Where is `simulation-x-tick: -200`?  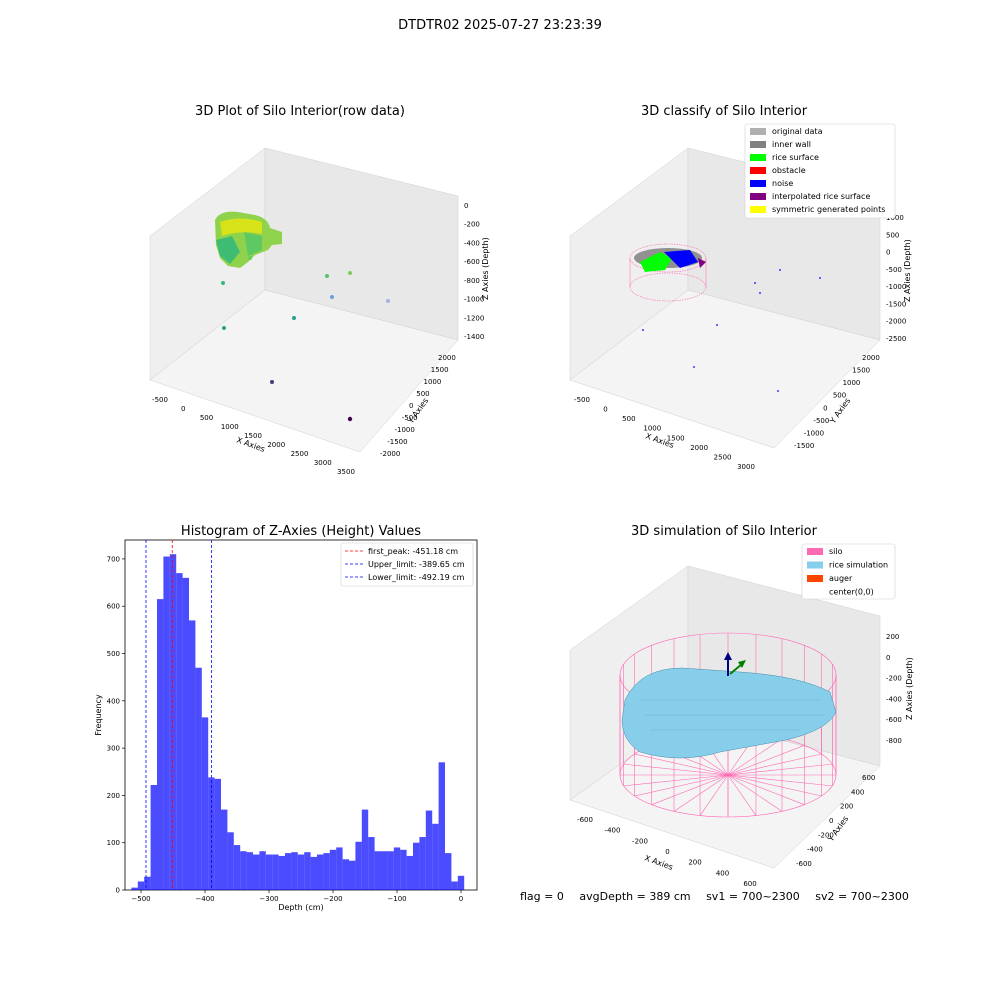 simulation-x-tick: -200 is located at coordinates (640, 841).